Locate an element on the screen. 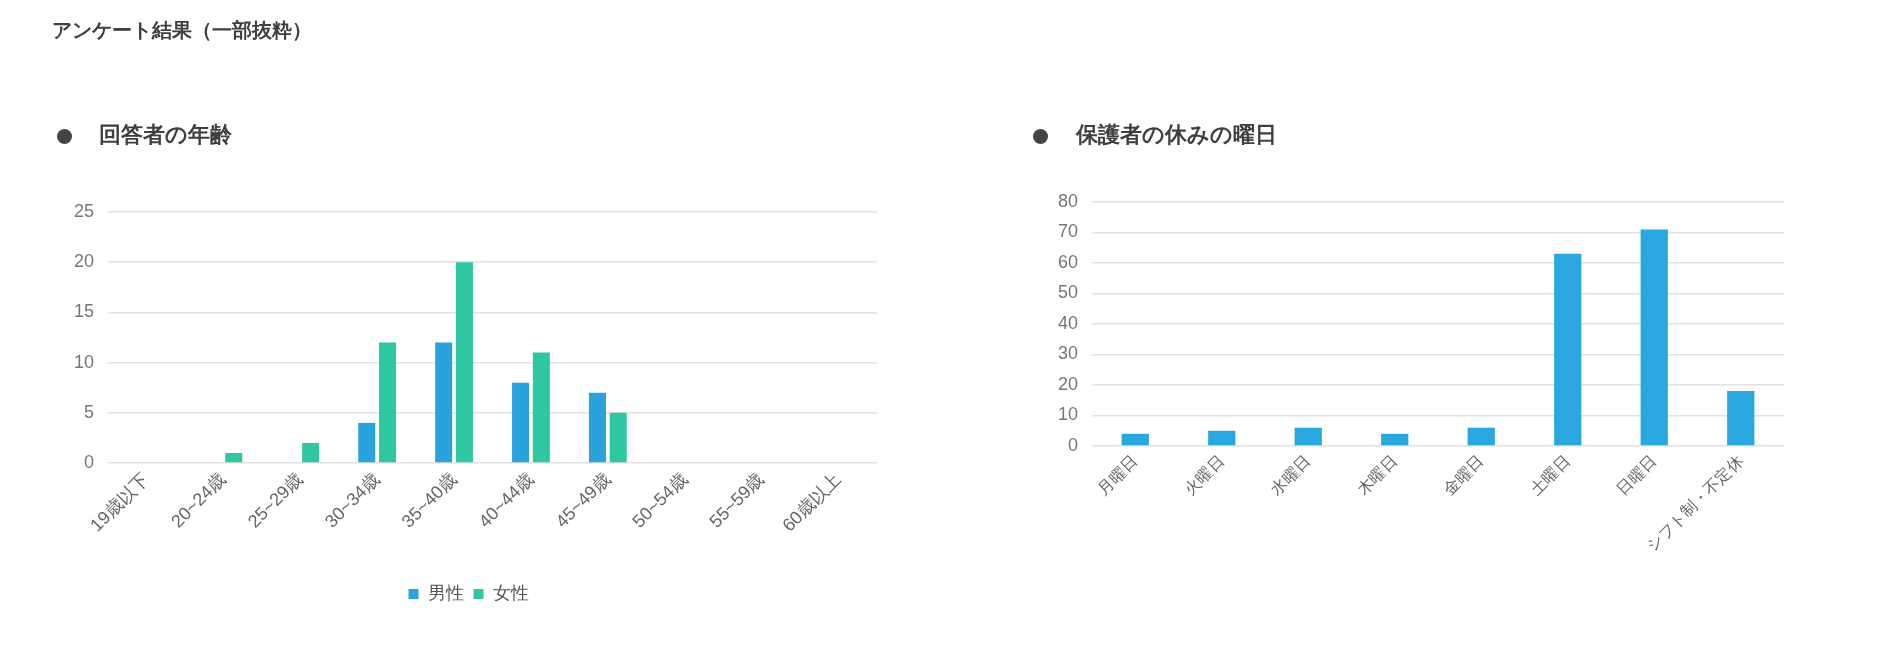 The height and width of the screenshot is (647, 1887). x-tick-label: 月曜日 is located at coordinates (1117, 475).